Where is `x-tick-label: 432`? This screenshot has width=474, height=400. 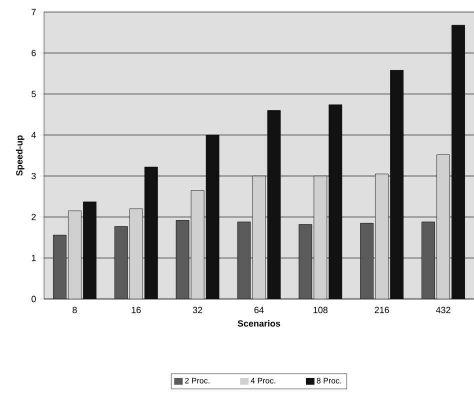 x-tick-label: 432 is located at coordinates (443, 310).